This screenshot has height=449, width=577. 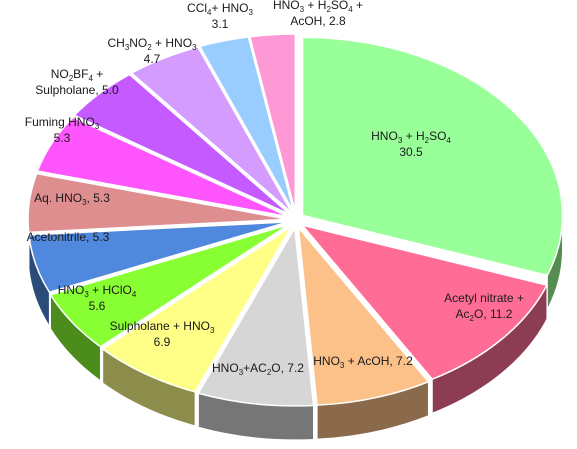 I want to click on slice-label: HNO3​ + H2​SO4​30.5, so click(x=411, y=144).